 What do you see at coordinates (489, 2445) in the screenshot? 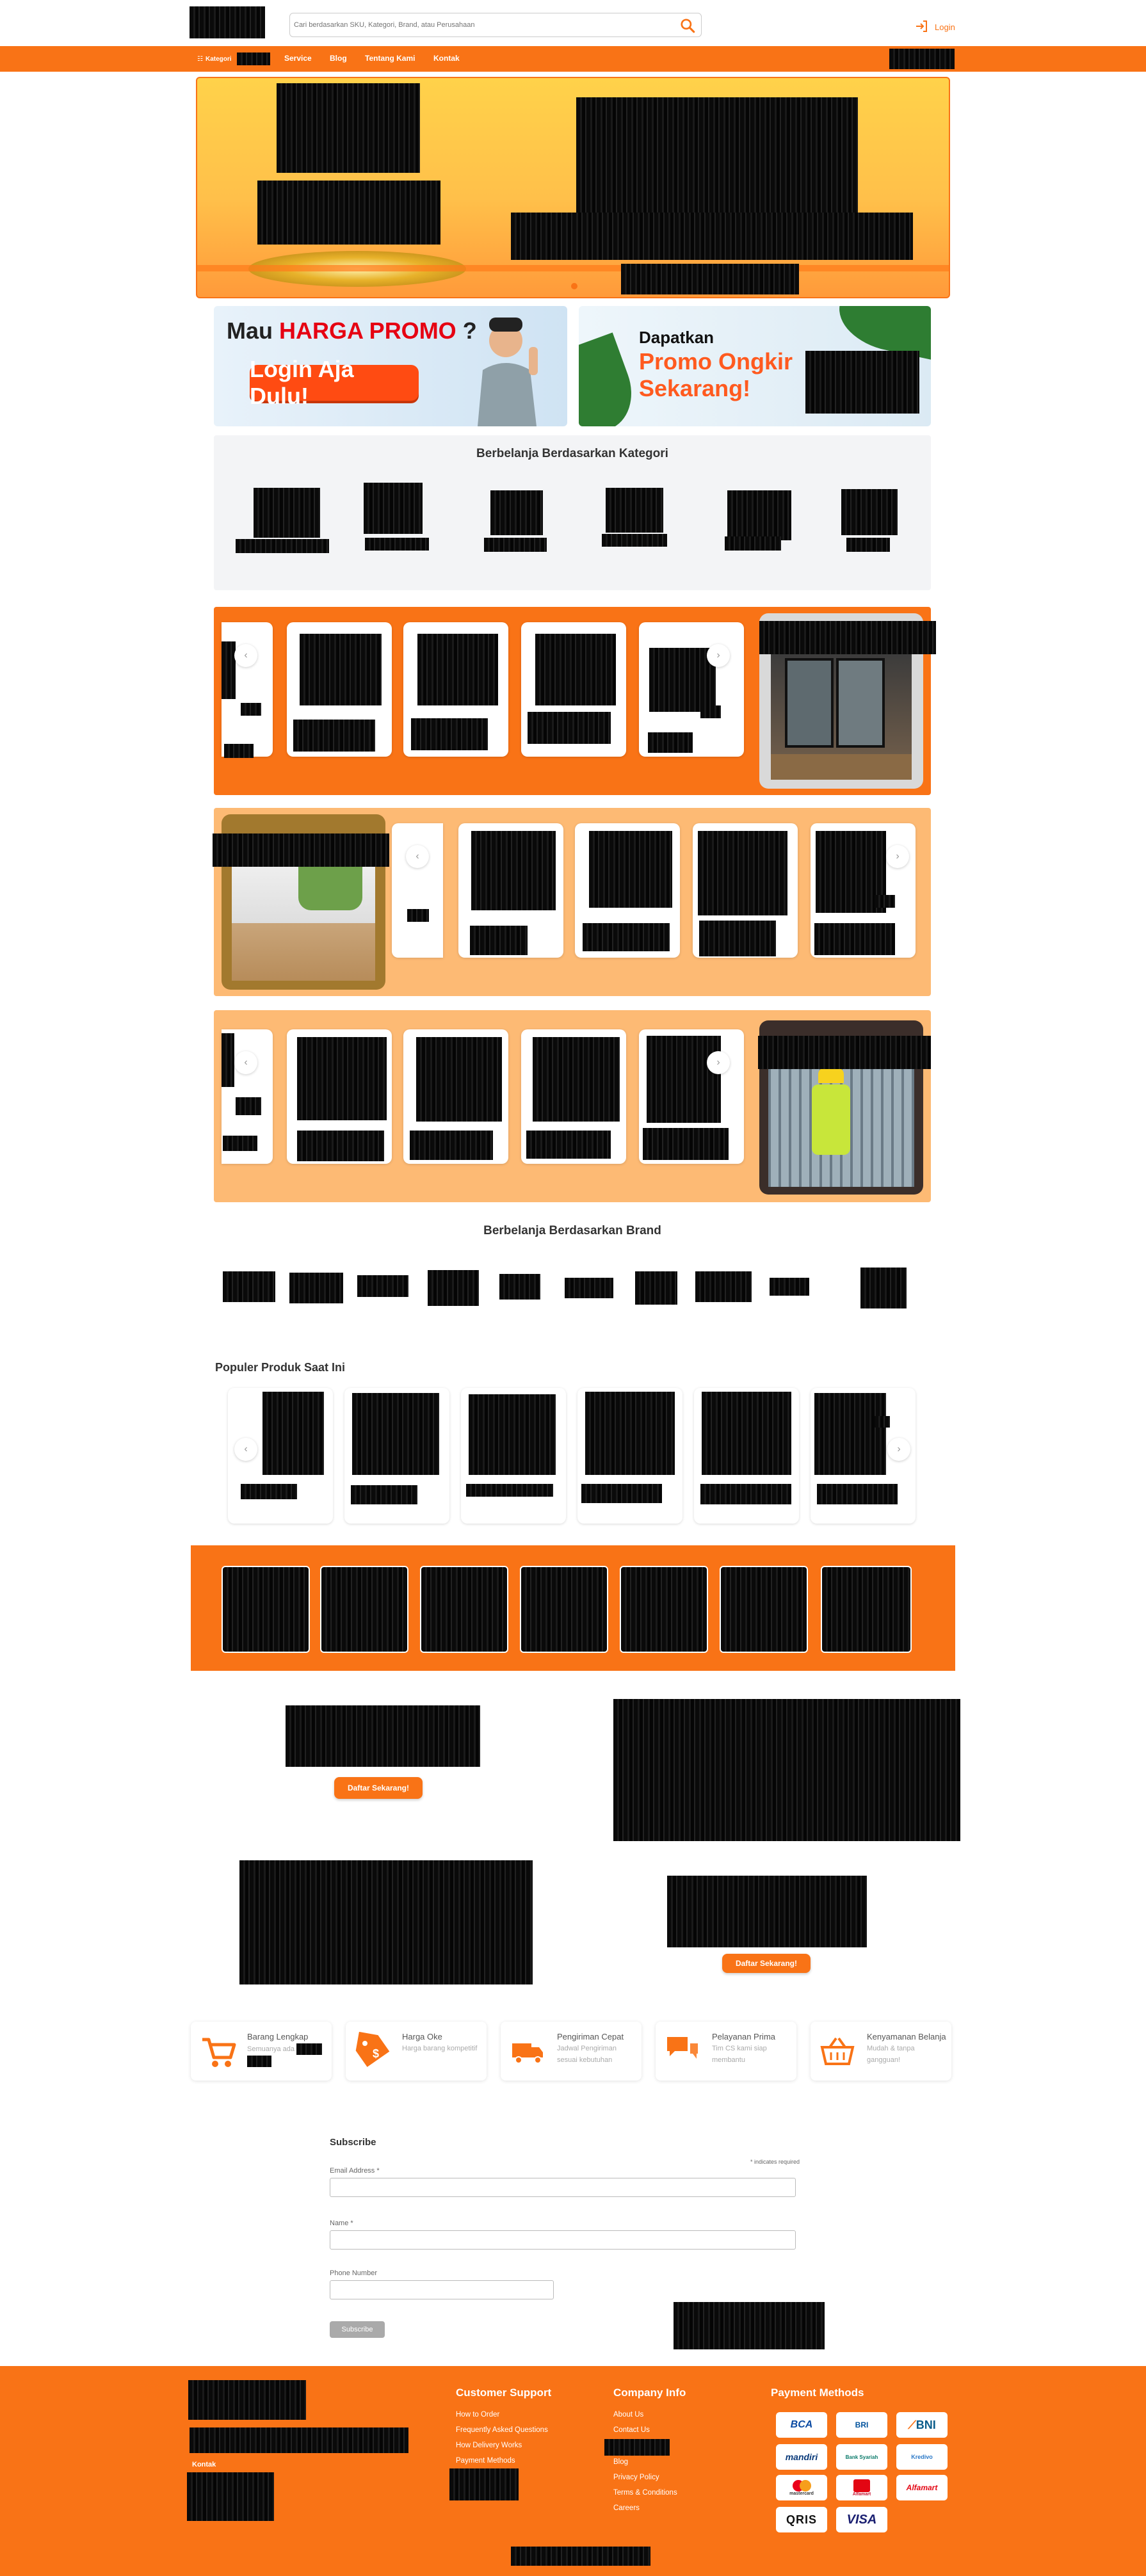
I see `footer-link-delivery: How Delivery Works` at bounding box center [489, 2445].